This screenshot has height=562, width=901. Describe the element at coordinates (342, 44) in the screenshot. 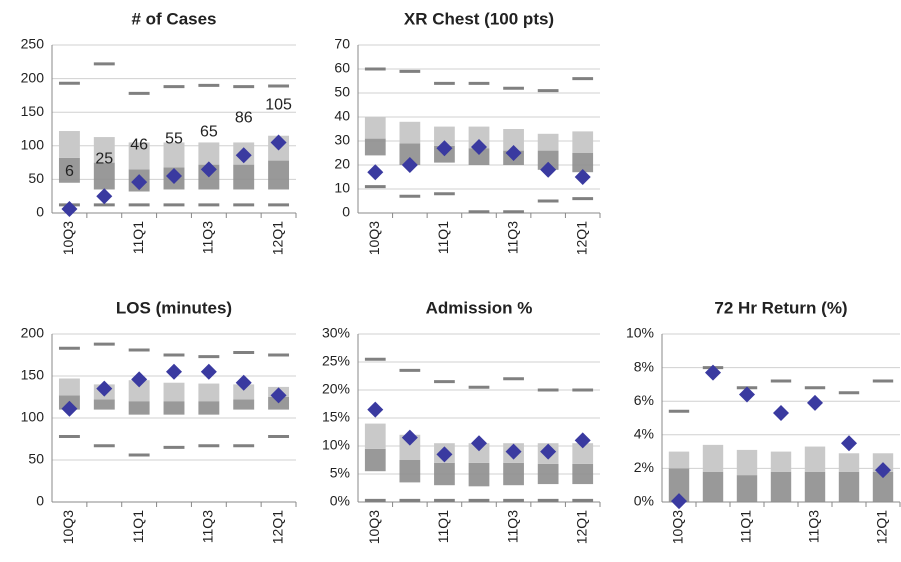

I see `y-tick-label: 70` at that location.